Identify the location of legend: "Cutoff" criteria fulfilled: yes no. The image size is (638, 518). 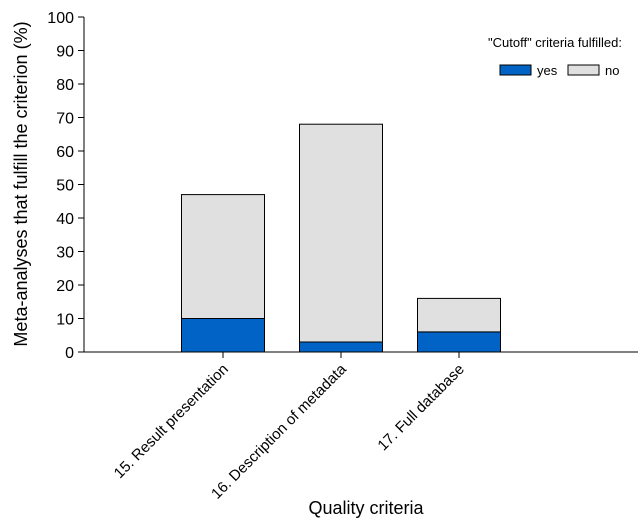
(555, 56).